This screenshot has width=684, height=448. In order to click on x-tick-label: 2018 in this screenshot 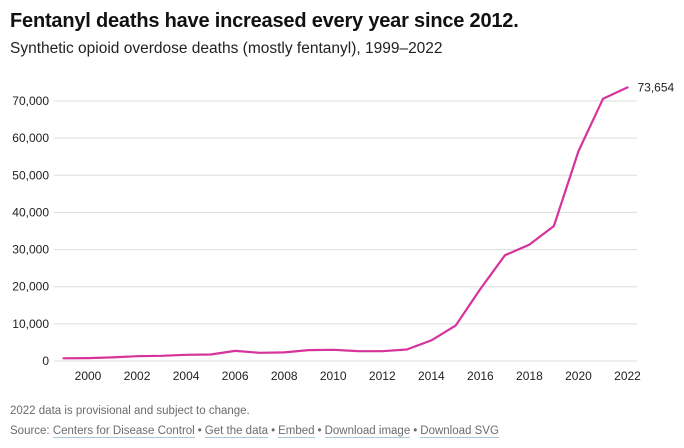, I will do `click(529, 376)`.